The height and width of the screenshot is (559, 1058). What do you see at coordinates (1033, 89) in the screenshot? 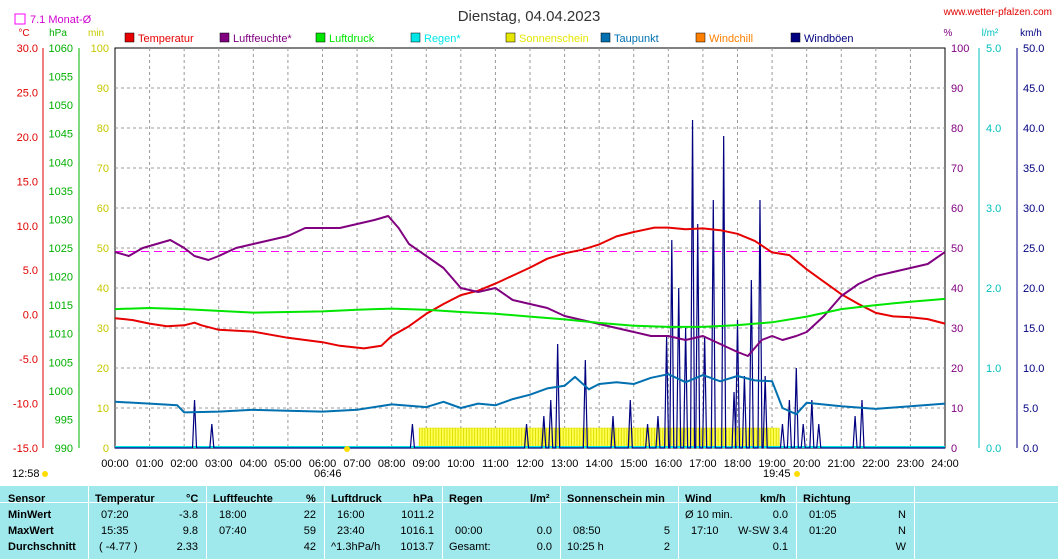
I see `wind-tick-label: 45.0` at bounding box center [1033, 89].